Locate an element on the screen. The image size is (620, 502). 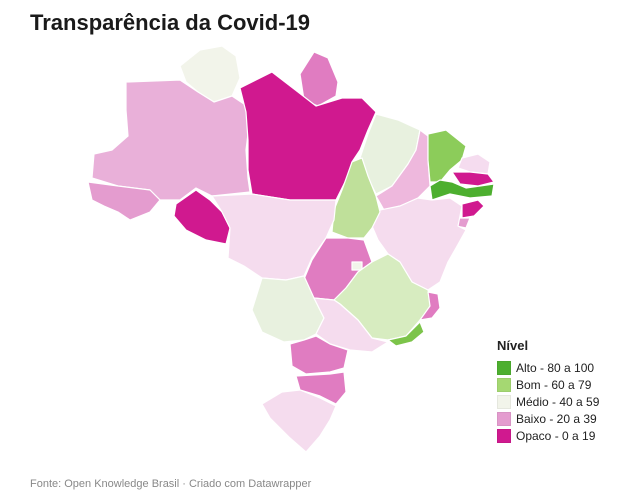
state-pernambuco is located at coordinates (462, 190).